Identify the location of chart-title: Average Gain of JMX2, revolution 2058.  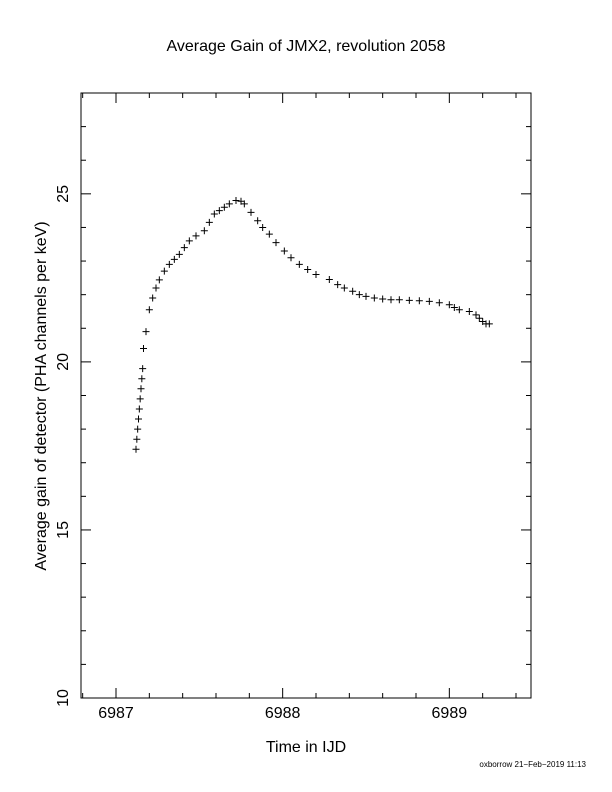
(306, 46).